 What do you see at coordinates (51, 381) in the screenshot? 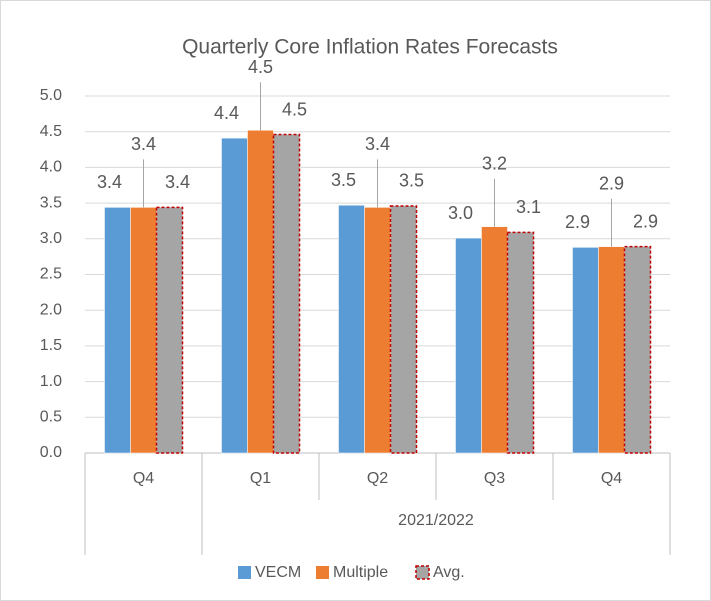
I see `y-tick-label: 1.0` at bounding box center [51, 381].